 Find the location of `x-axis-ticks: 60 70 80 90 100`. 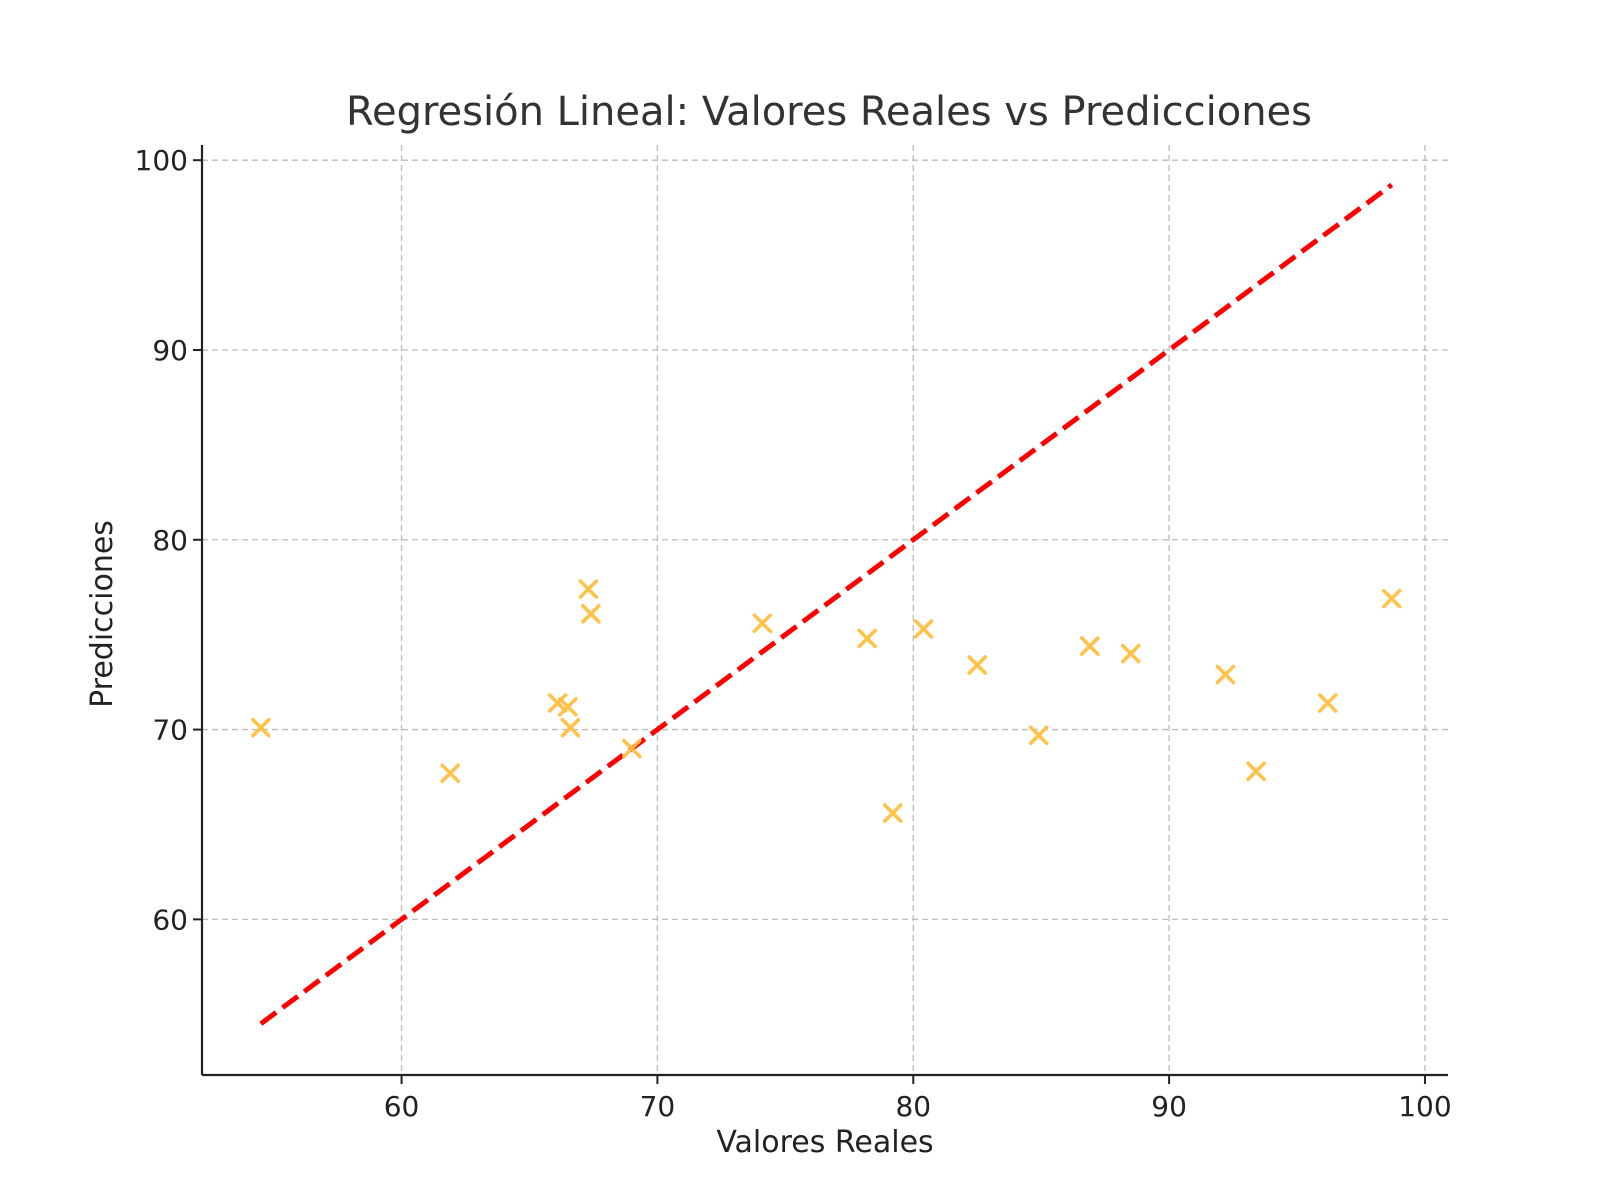

x-axis-ticks: 60 70 80 90 100 is located at coordinates (918, 1099).